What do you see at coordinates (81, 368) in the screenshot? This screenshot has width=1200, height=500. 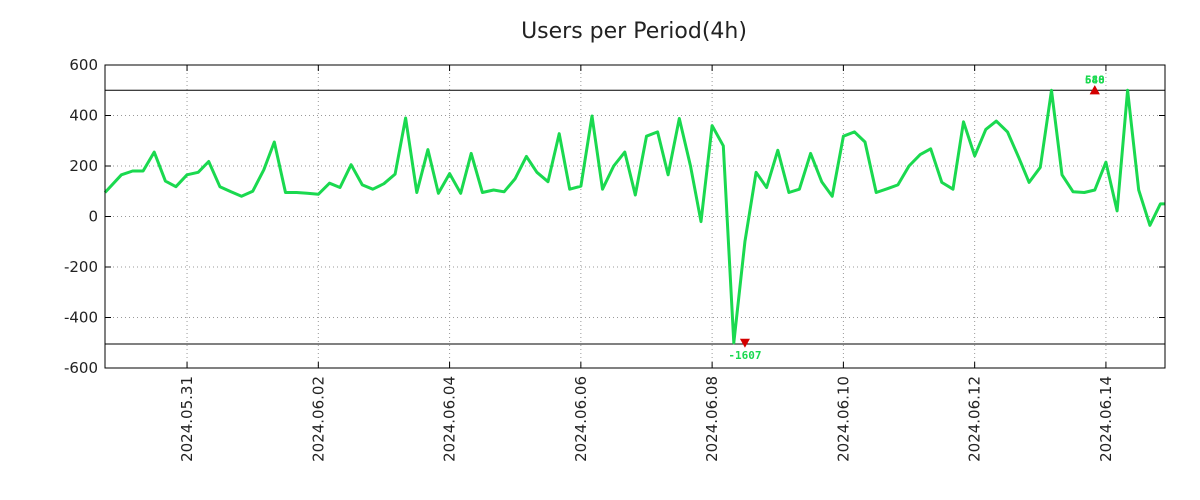 I see `y-tick-label: -600` at bounding box center [81, 368].